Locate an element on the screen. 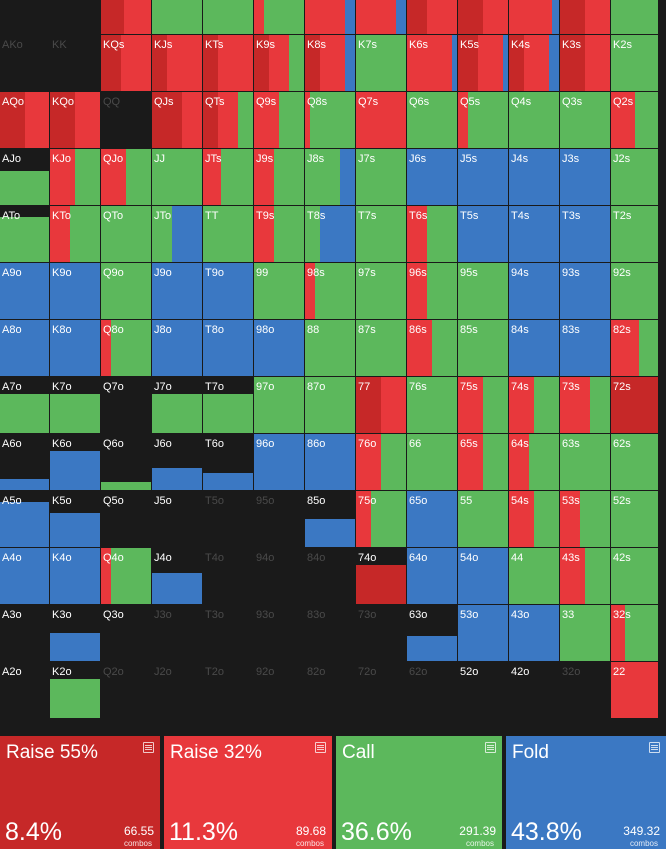 This screenshot has width=666, height=849. hand-cell-K4o: K4o is located at coordinates (75, 576).